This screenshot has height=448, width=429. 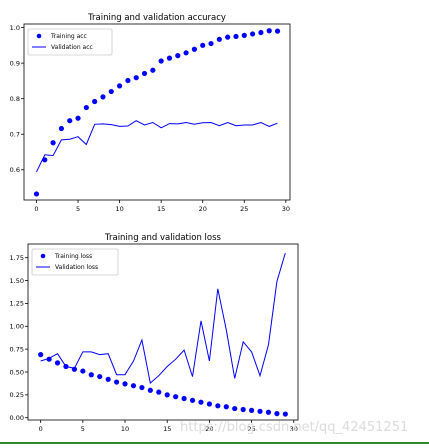 I want to click on y-tick-label: 1.25, so click(x=17, y=304).